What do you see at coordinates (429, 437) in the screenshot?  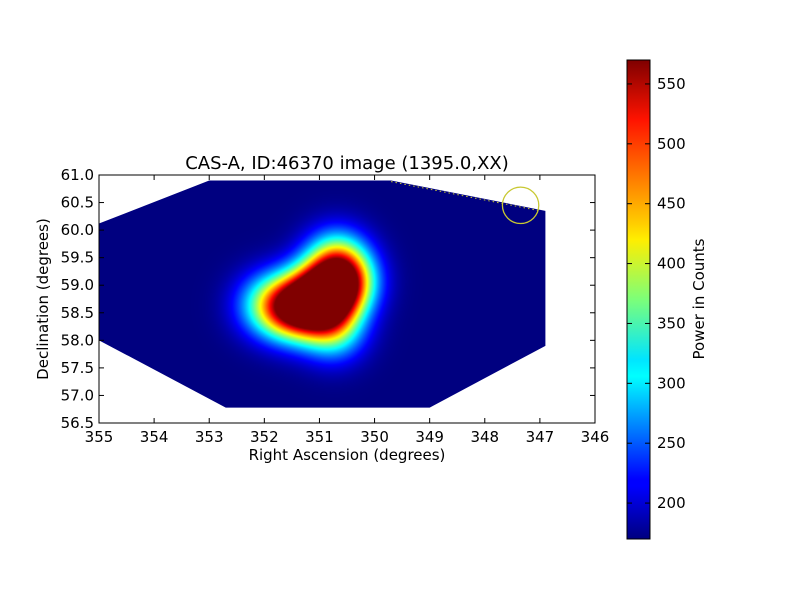 I see `x-tick-label-6: 349` at bounding box center [429, 437].